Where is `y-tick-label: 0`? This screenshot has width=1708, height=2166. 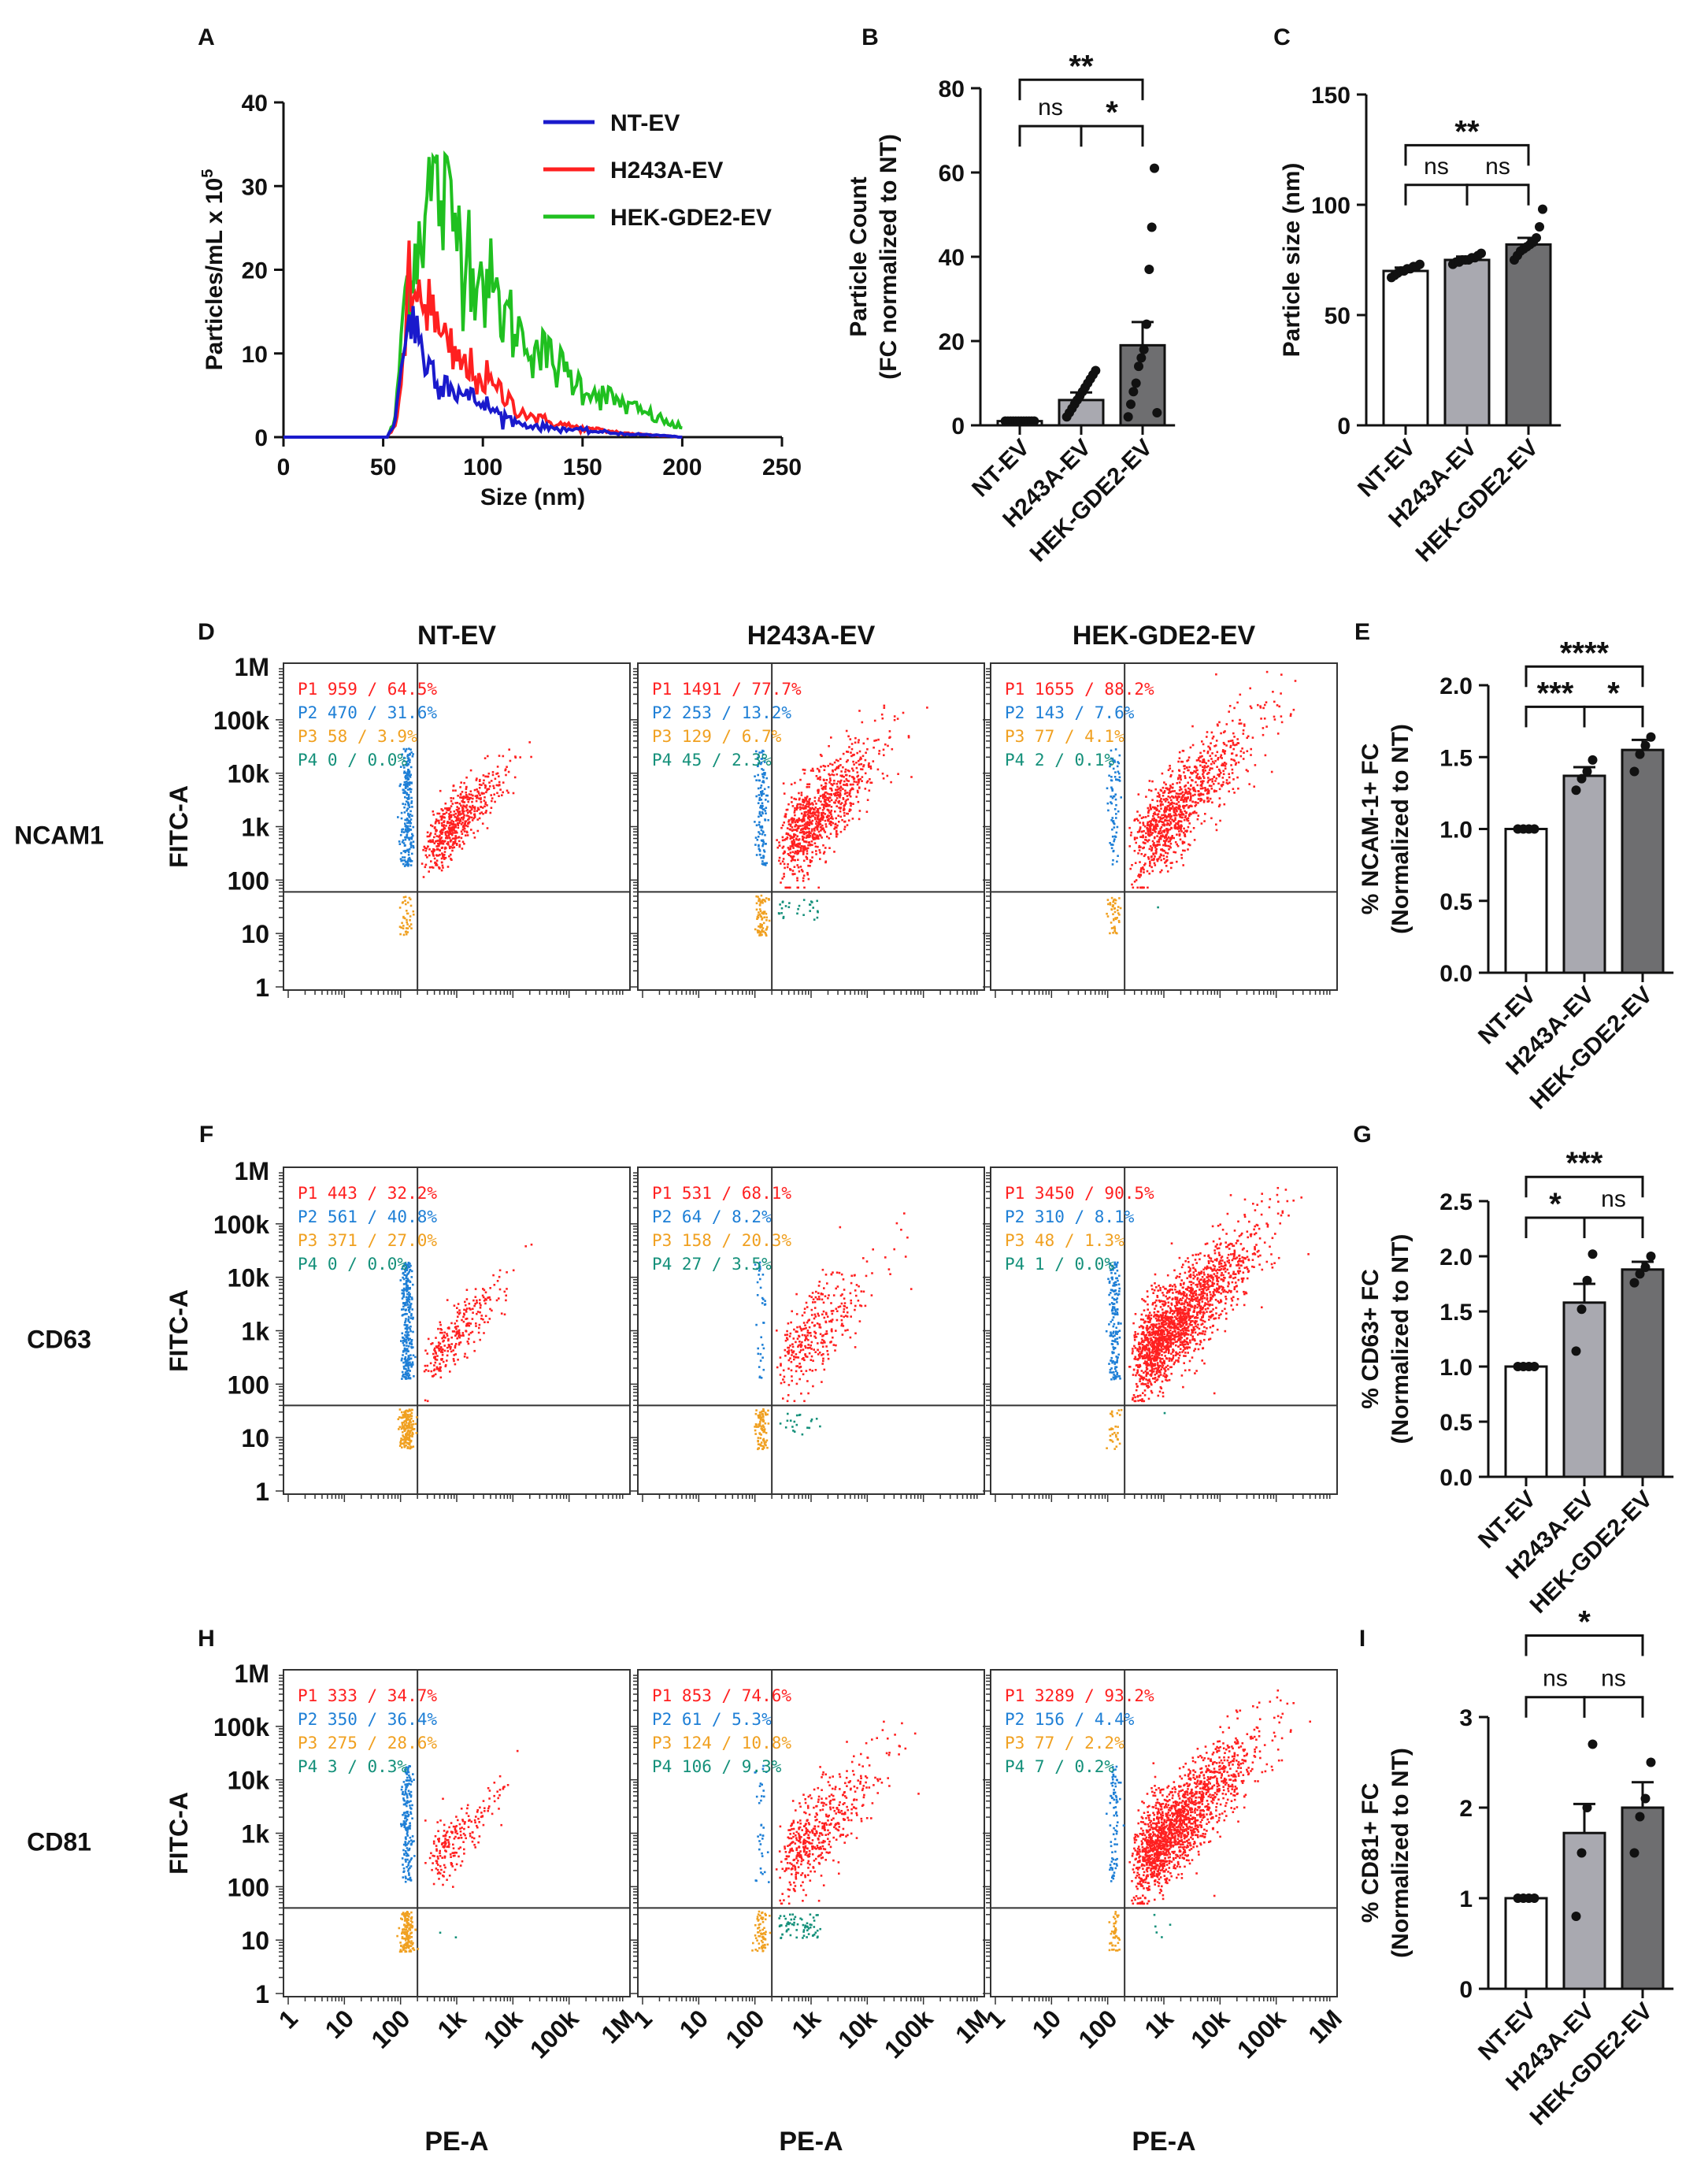 y-tick-label: 0 is located at coordinates (958, 427).